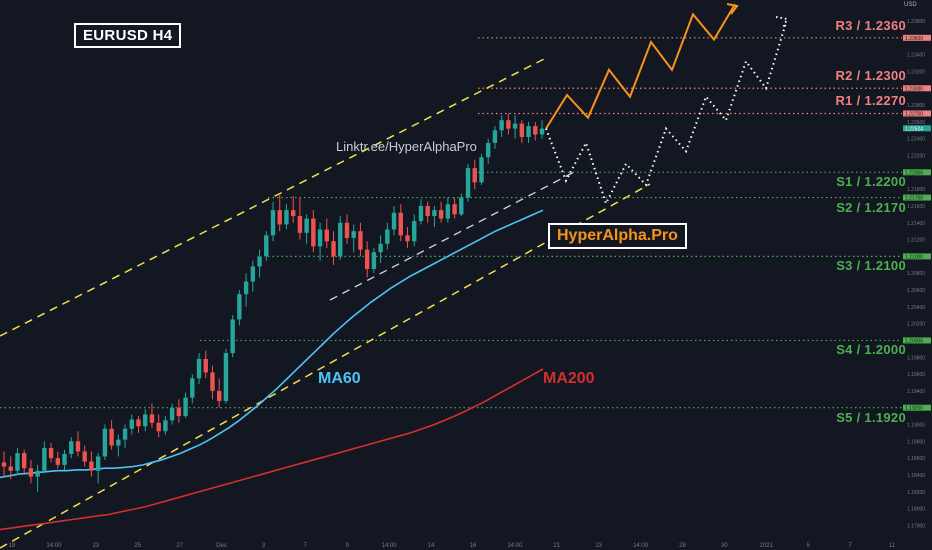  Describe the element at coordinates (916, 274) in the screenshot. I see `y-tick-label: 1.20800` at that location.